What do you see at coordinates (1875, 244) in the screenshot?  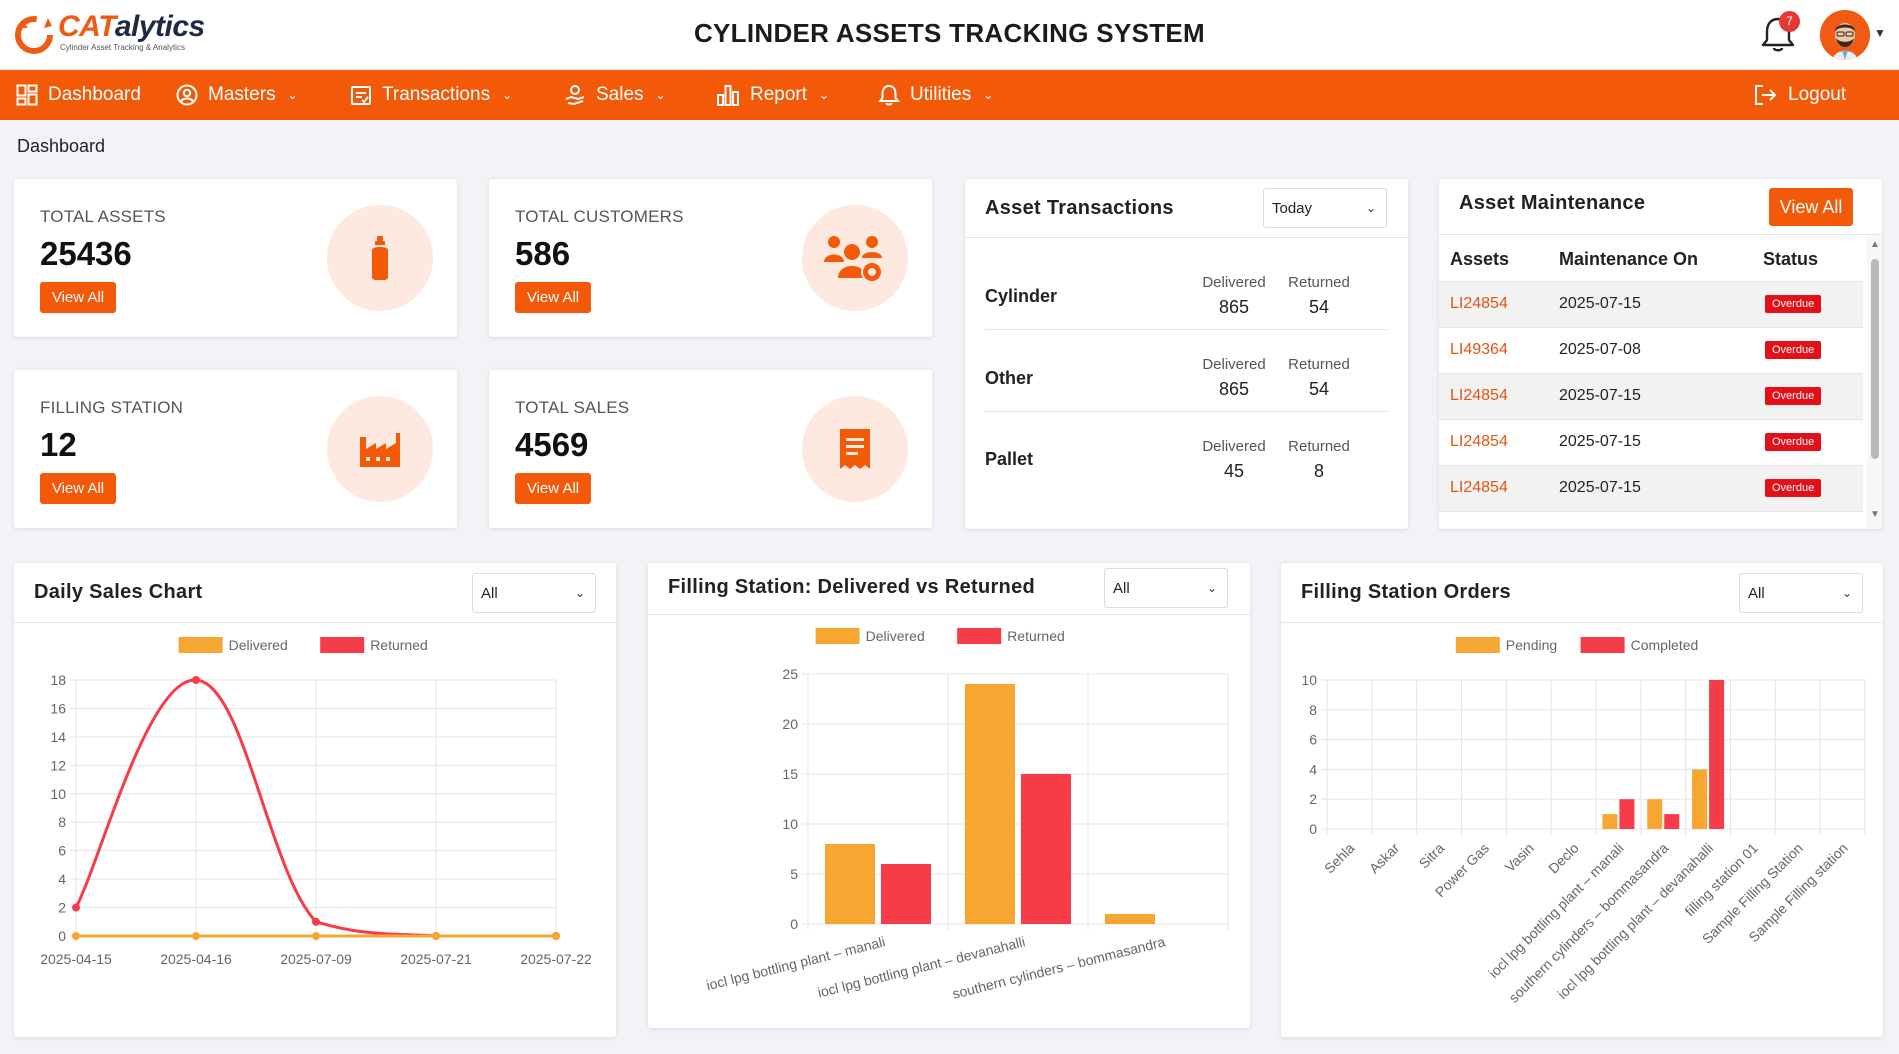 I see `scroll-up-arrow-icon: ▲` at bounding box center [1875, 244].